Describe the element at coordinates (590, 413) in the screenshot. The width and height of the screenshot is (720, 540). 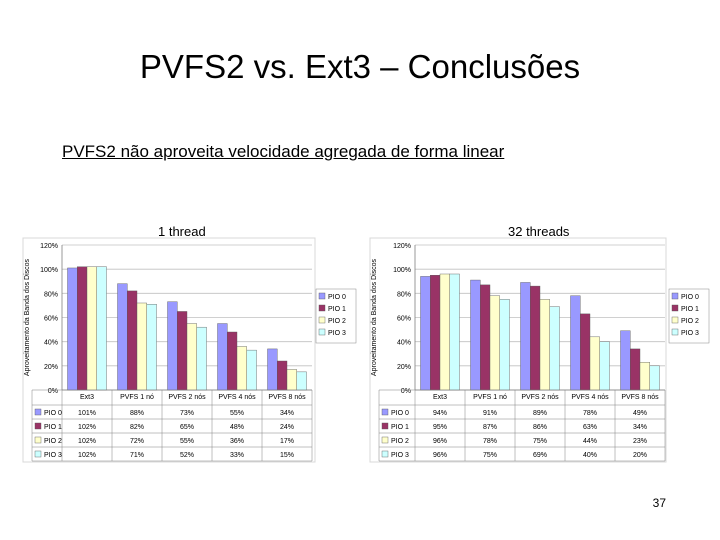
I see `data-label: 78%` at that location.